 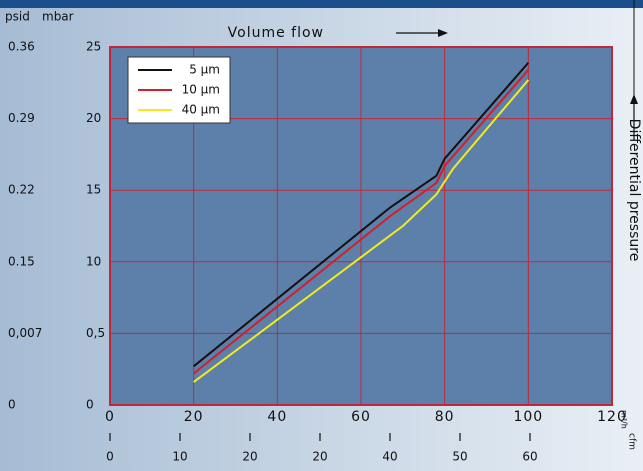 I want to click on x-axis-title: Volume flow, so click(x=276, y=33).